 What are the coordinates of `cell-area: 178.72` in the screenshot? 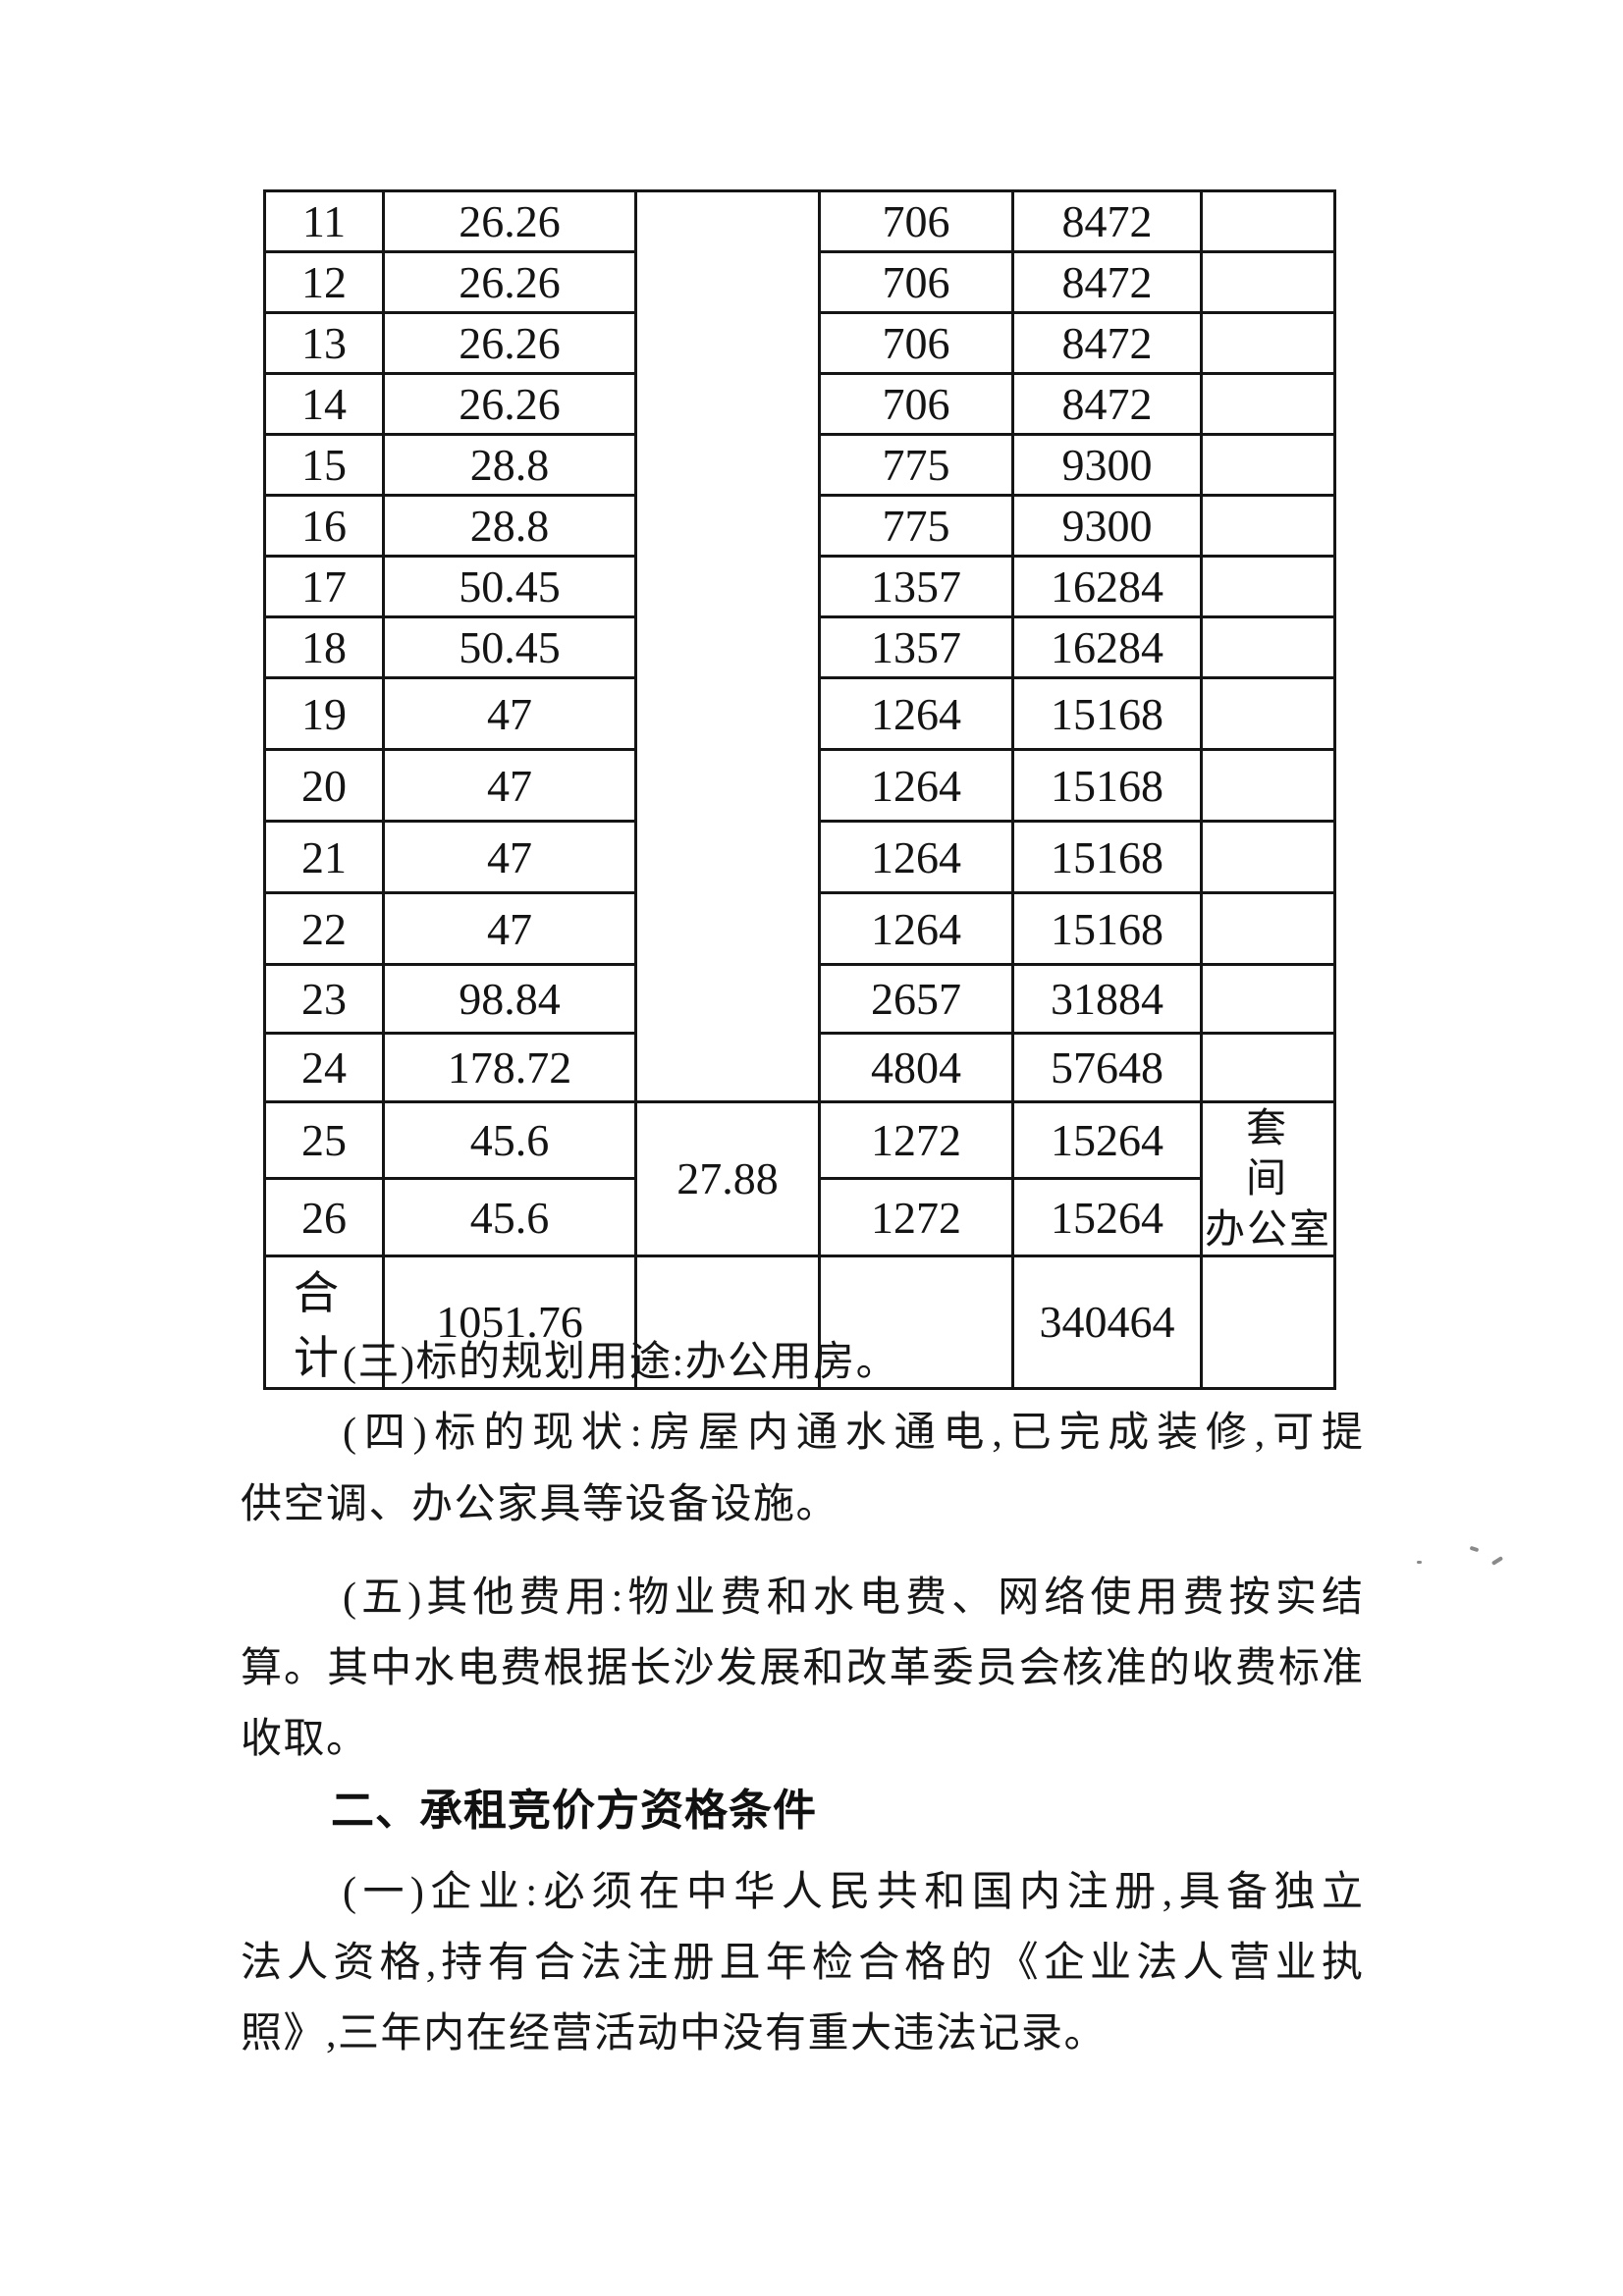 It's located at (509, 1068).